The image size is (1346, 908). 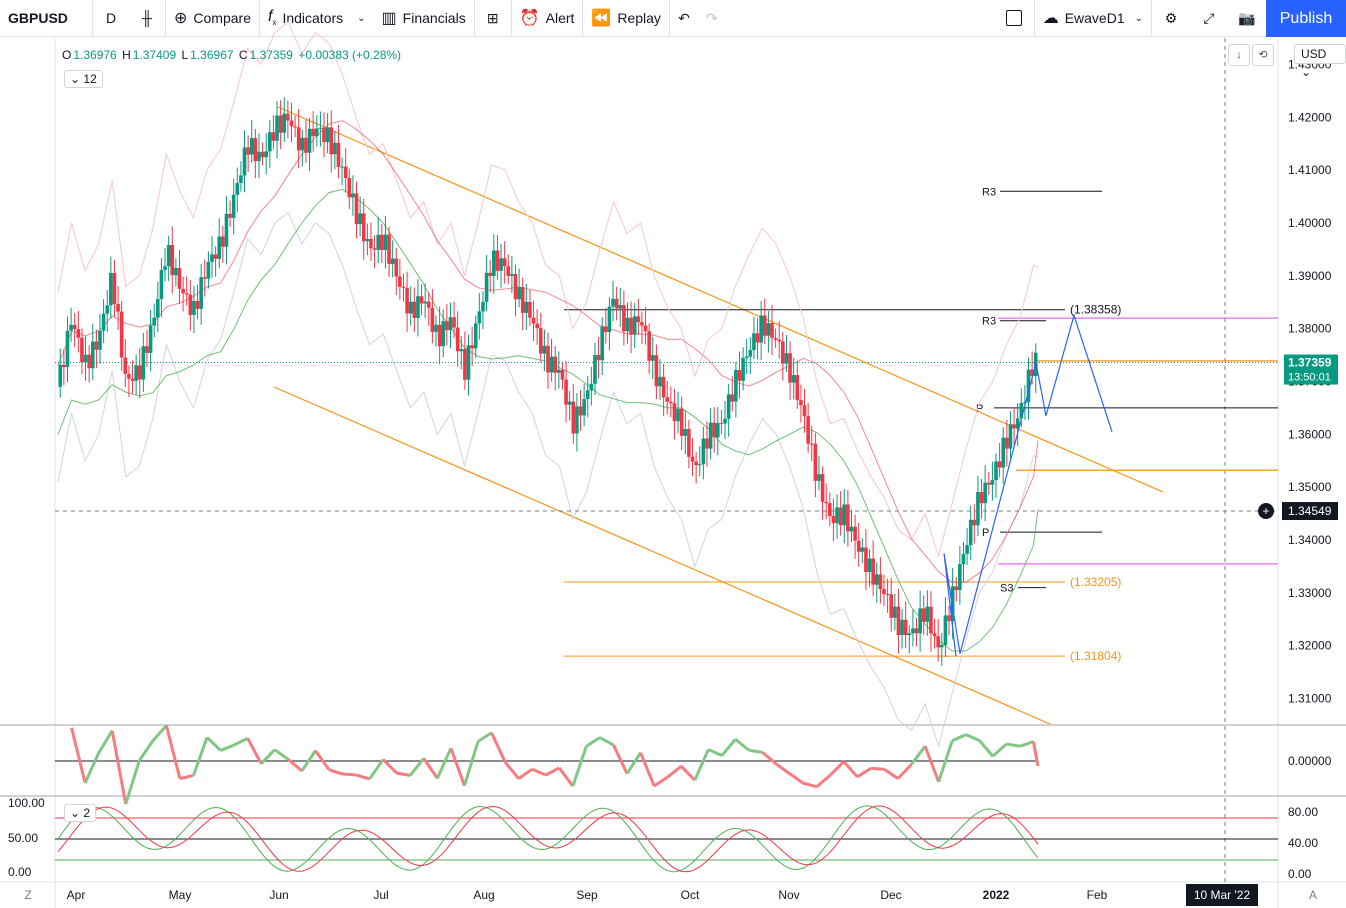 What do you see at coordinates (26, 803) in the screenshot?
I see `stoch-left-tick: 100.00` at bounding box center [26, 803].